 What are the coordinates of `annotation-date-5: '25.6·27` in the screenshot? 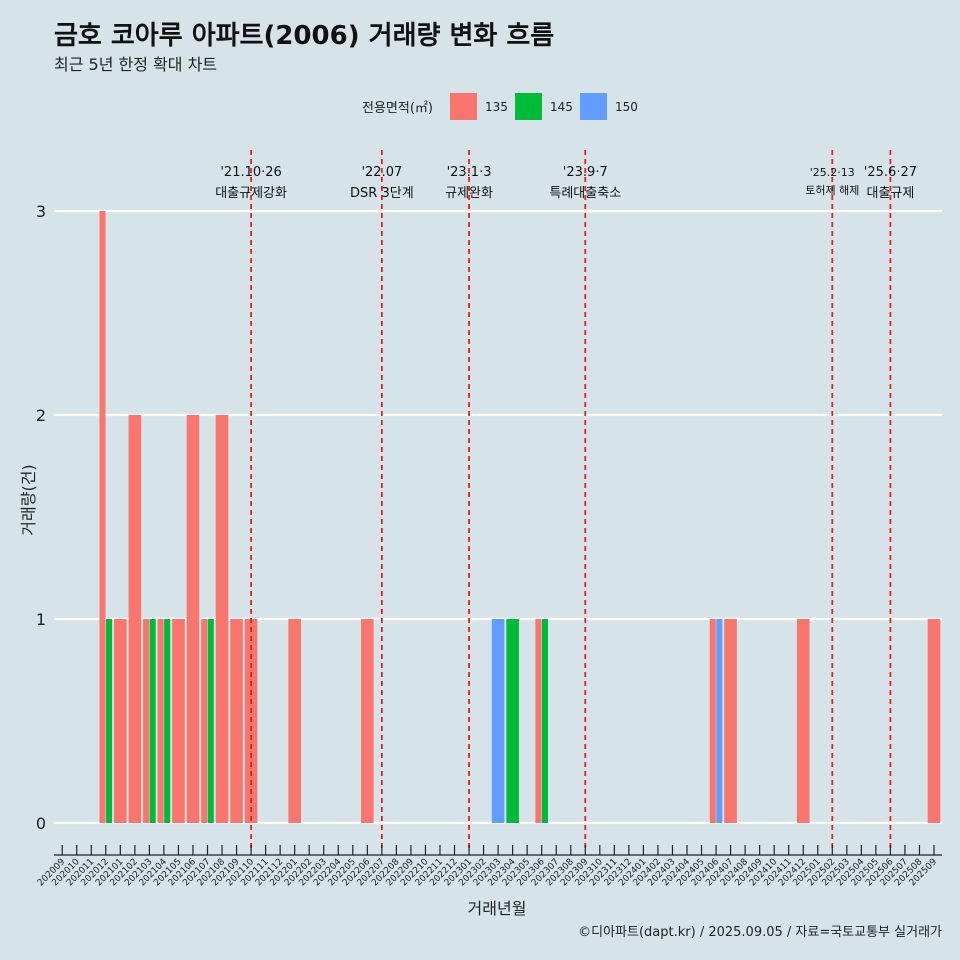 It's located at (890, 172).